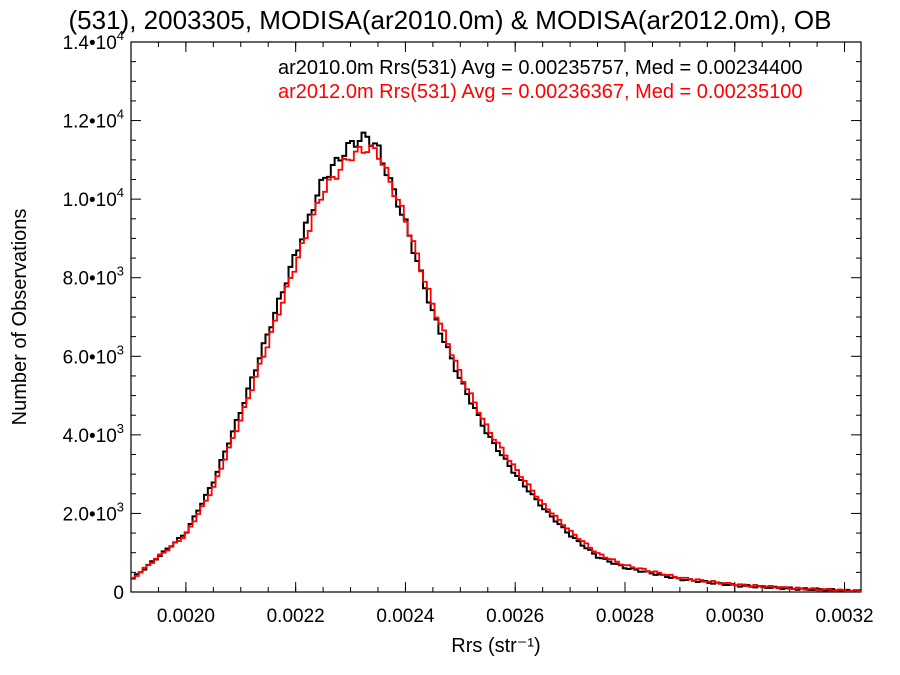  I want to click on x-tick-label: 0.0026, so click(515, 616).